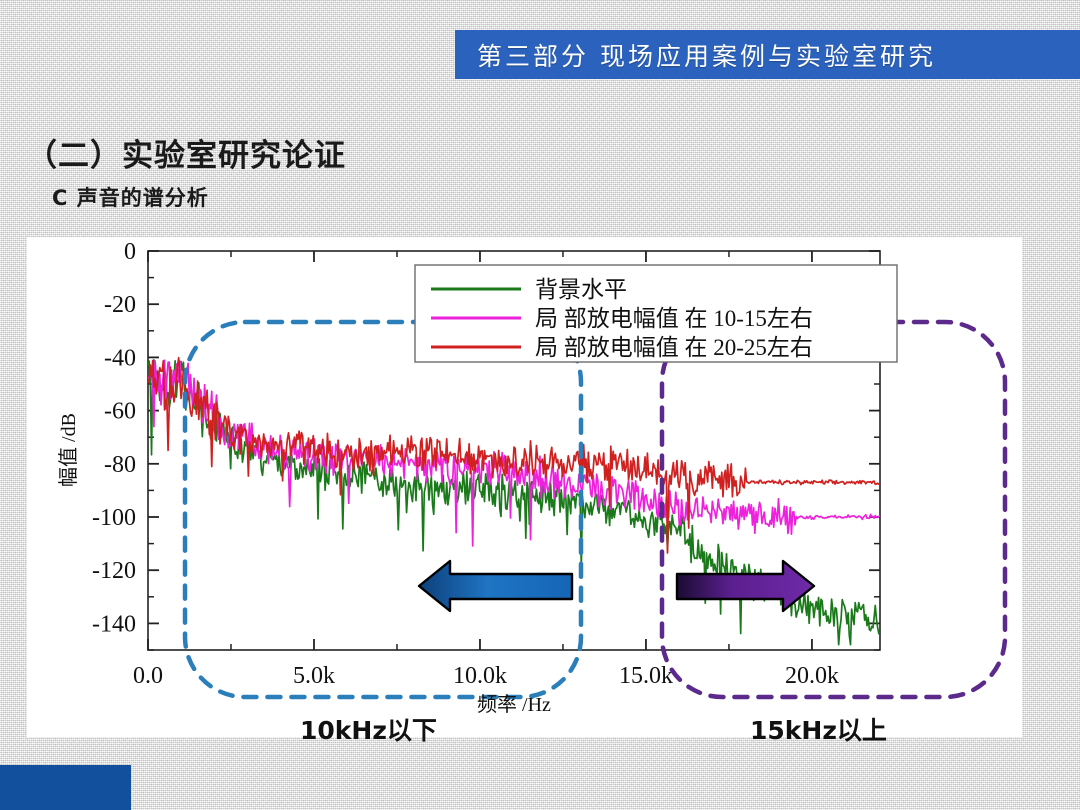  I want to click on header-banner-text: 第三部分 现场应用案例与实验室研究, so click(706, 56).